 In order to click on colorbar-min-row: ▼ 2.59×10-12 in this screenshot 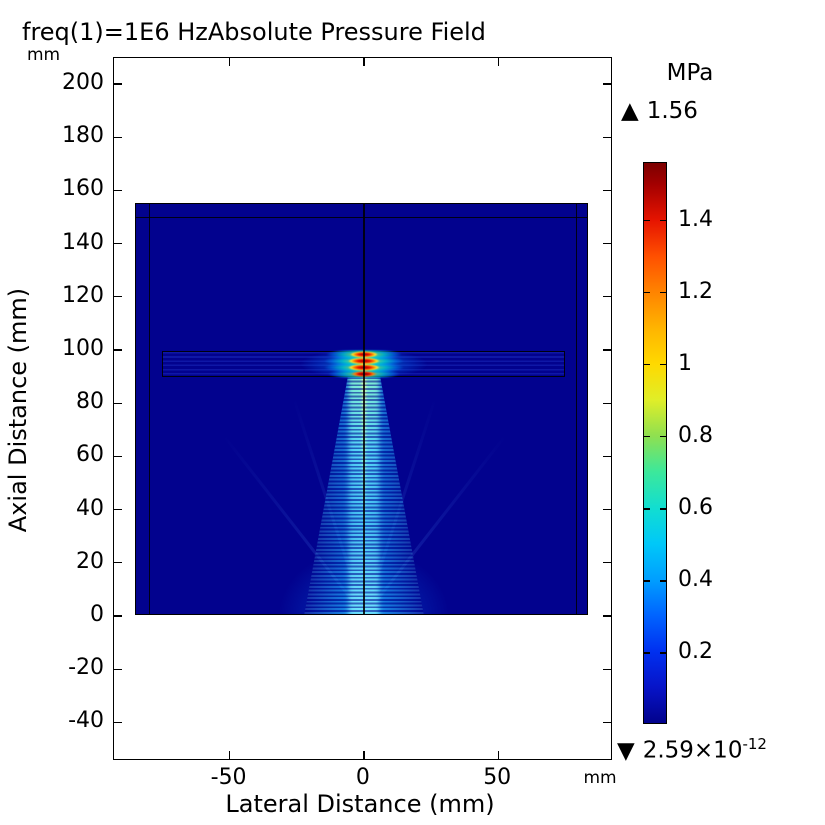, I will do `click(692, 749)`.